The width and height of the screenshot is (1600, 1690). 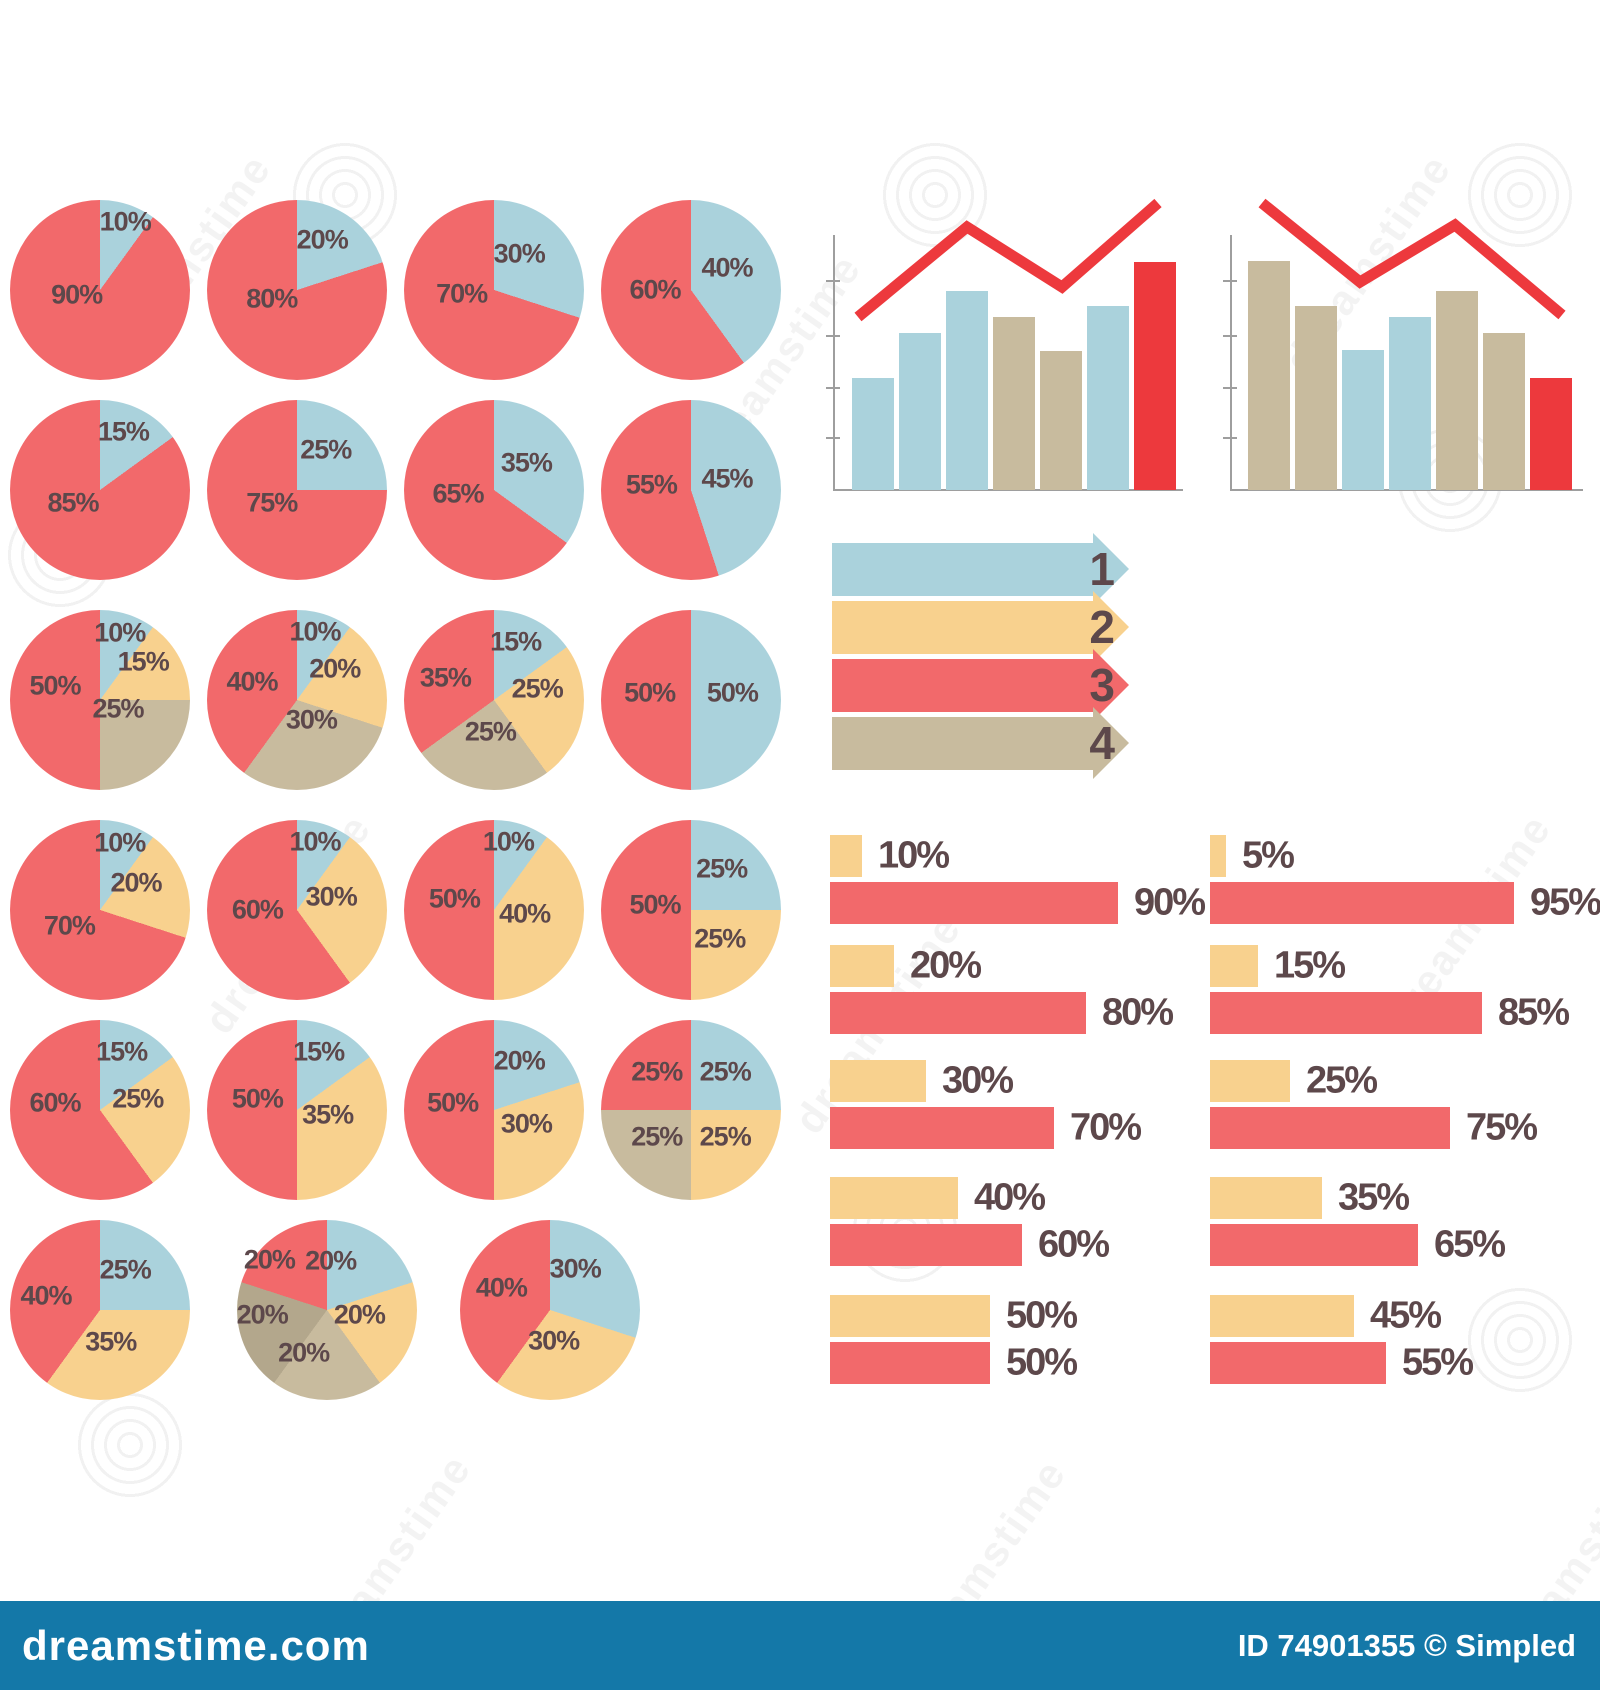 I want to click on pie-slice-label: 70%, so click(x=69, y=925).